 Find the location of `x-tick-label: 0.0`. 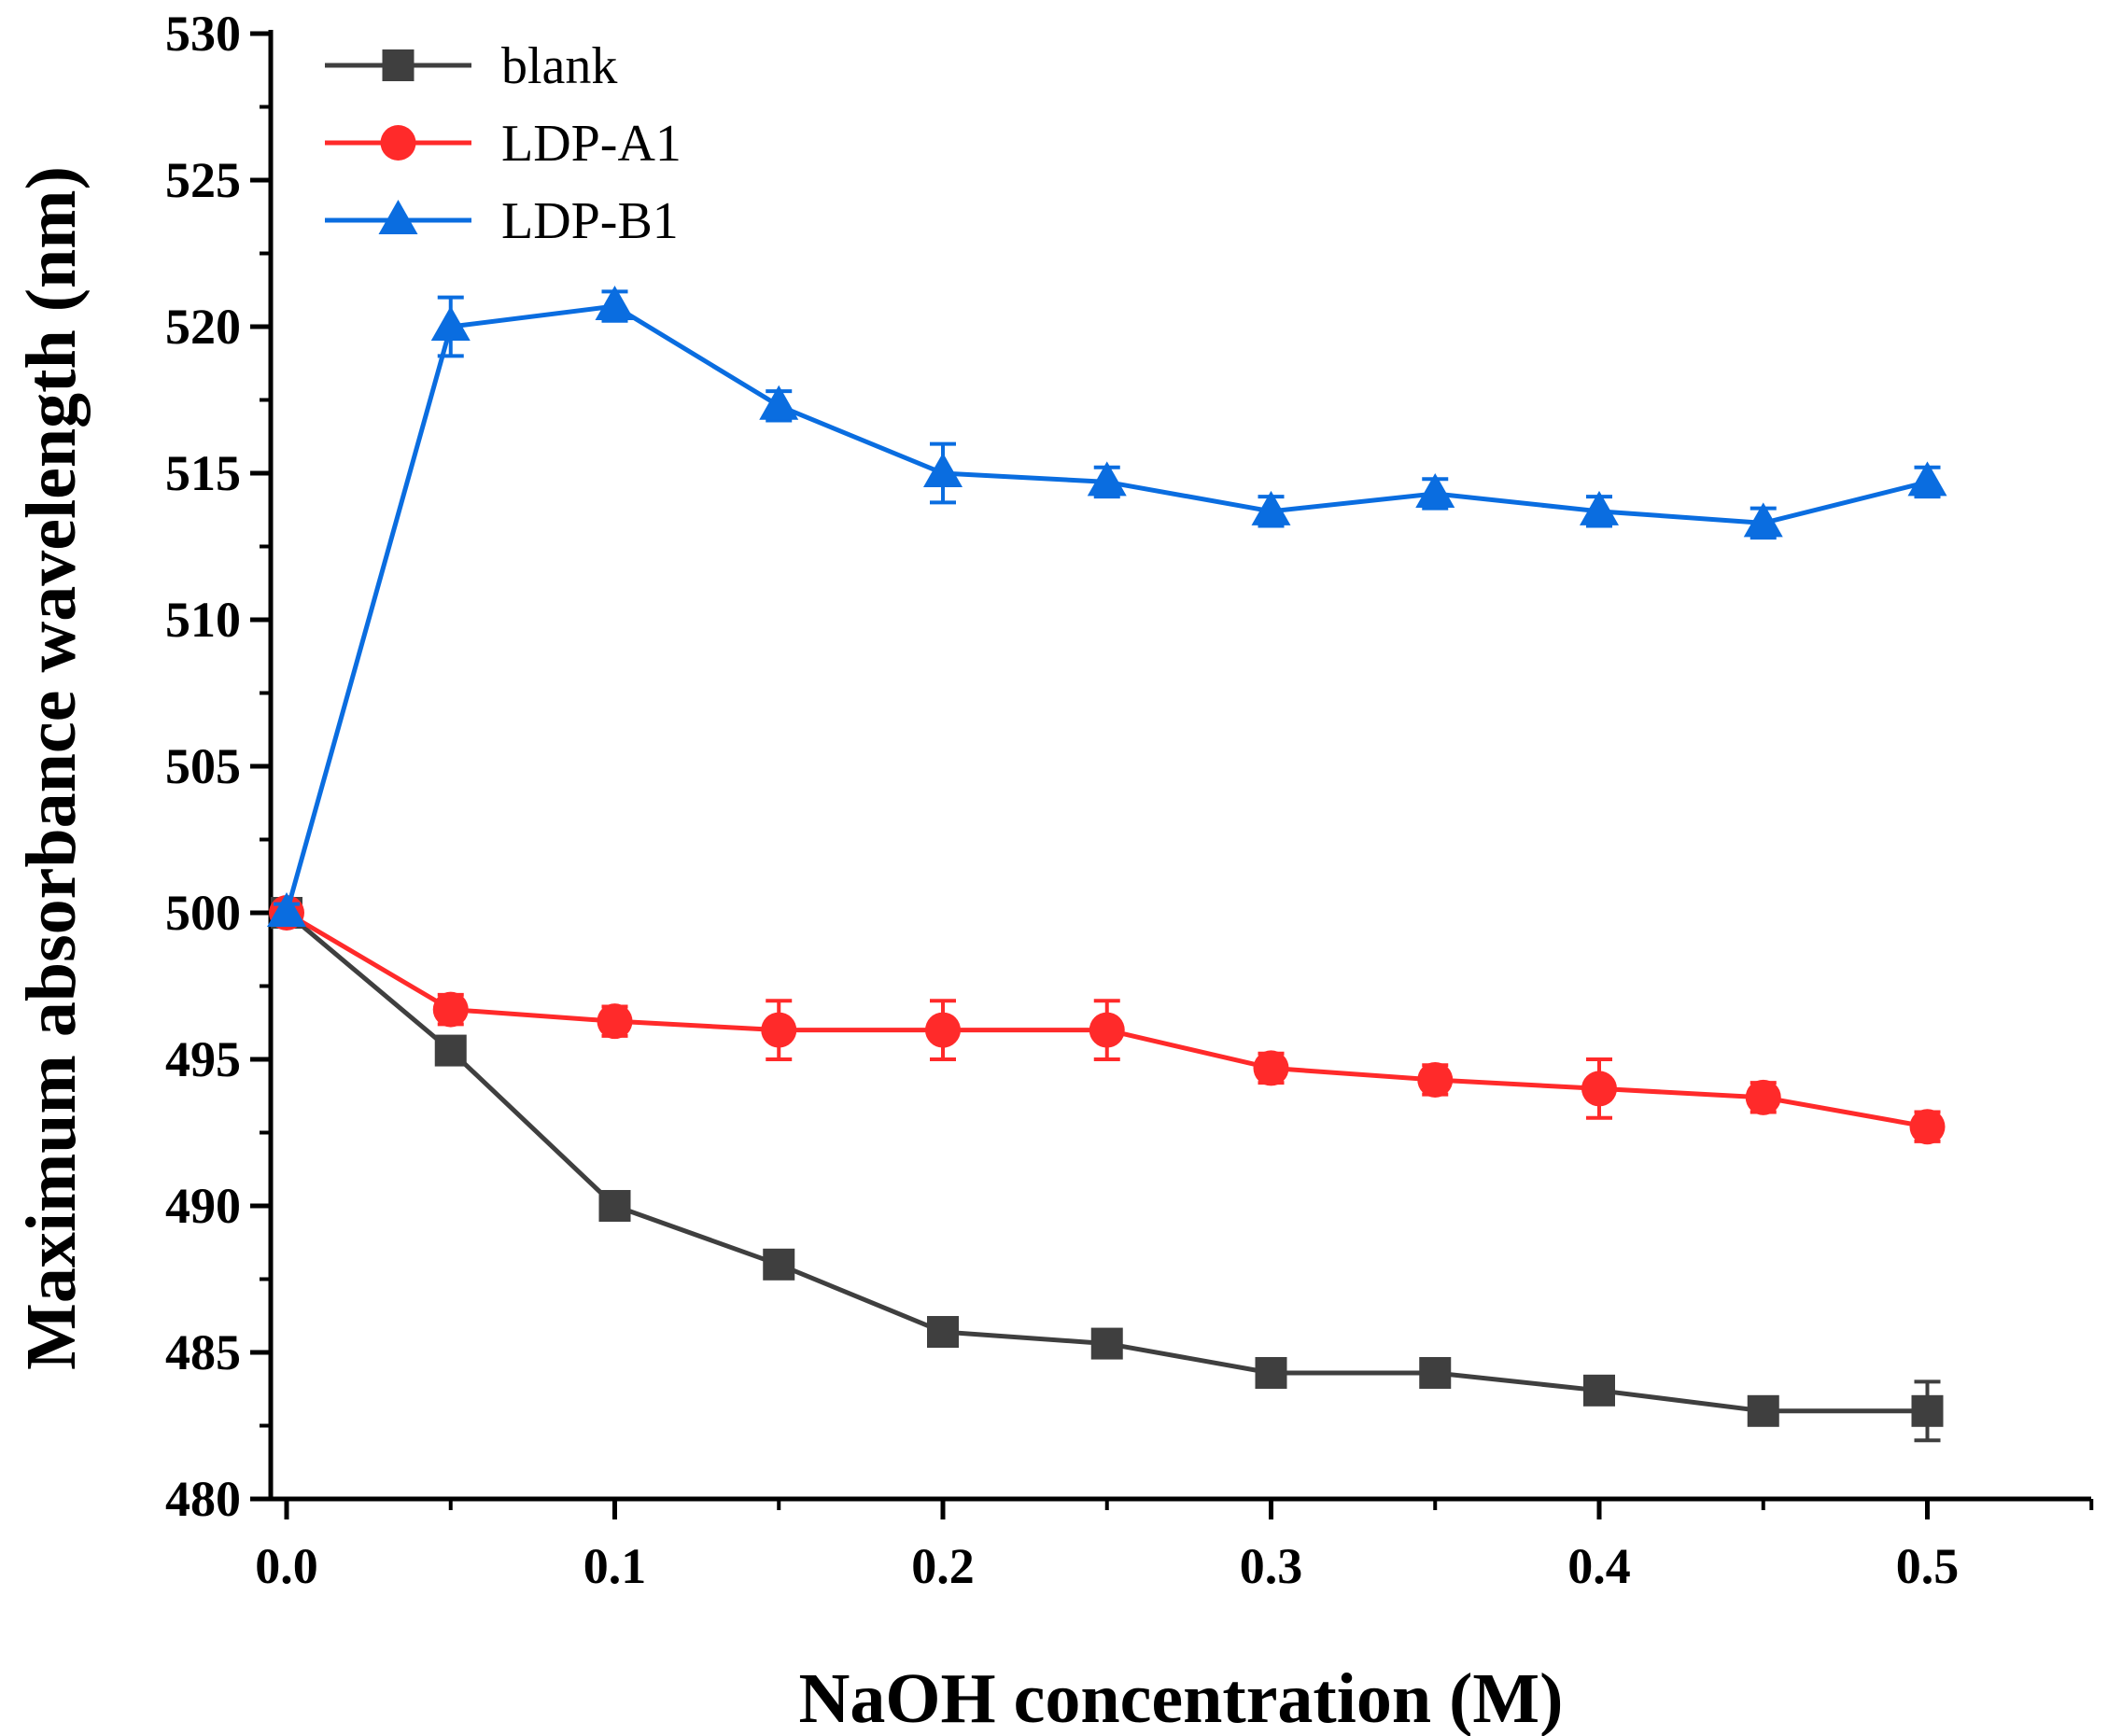

x-tick-label: 0.0 is located at coordinates (286, 1566).